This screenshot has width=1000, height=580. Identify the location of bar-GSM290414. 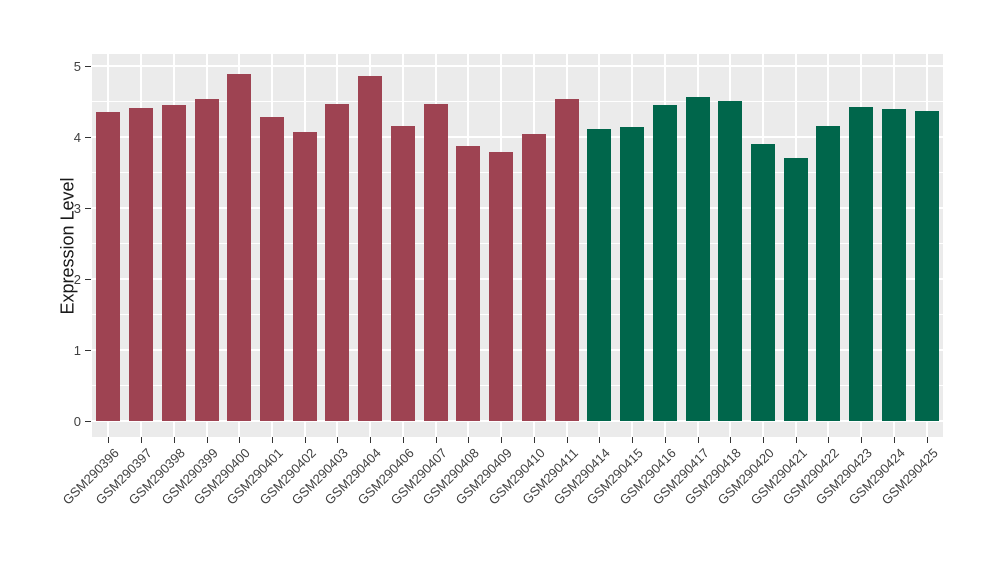
(599, 275).